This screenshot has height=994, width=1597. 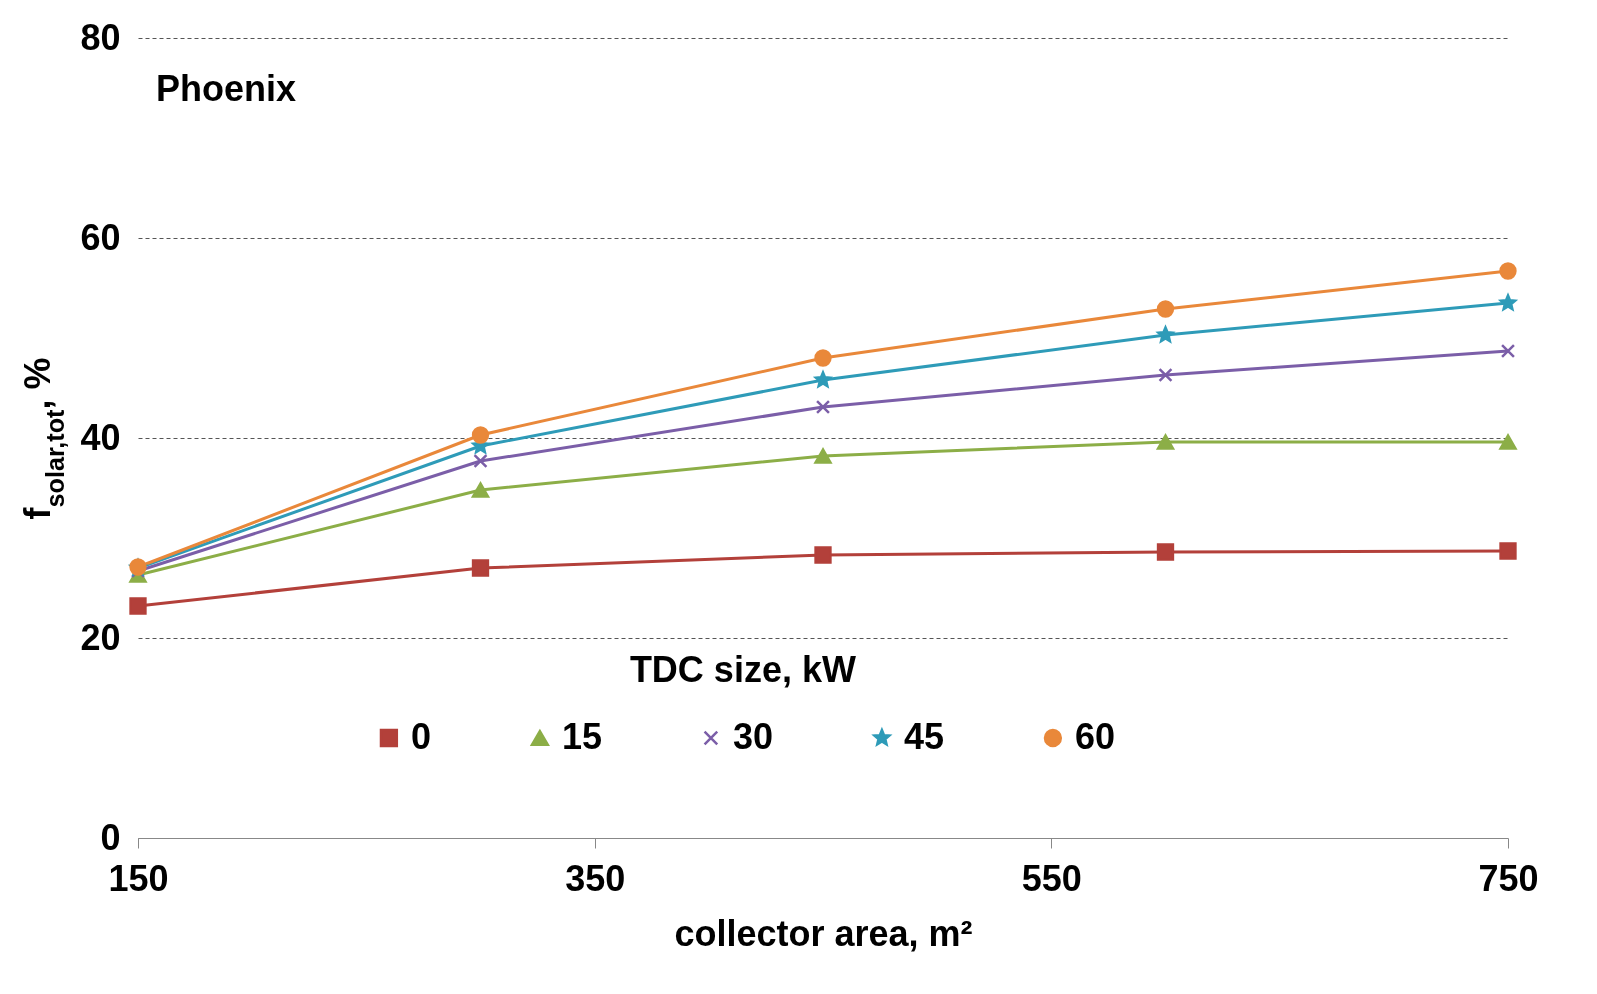 I want to click on y-tick-label: 60, so click(x=100, y=237).